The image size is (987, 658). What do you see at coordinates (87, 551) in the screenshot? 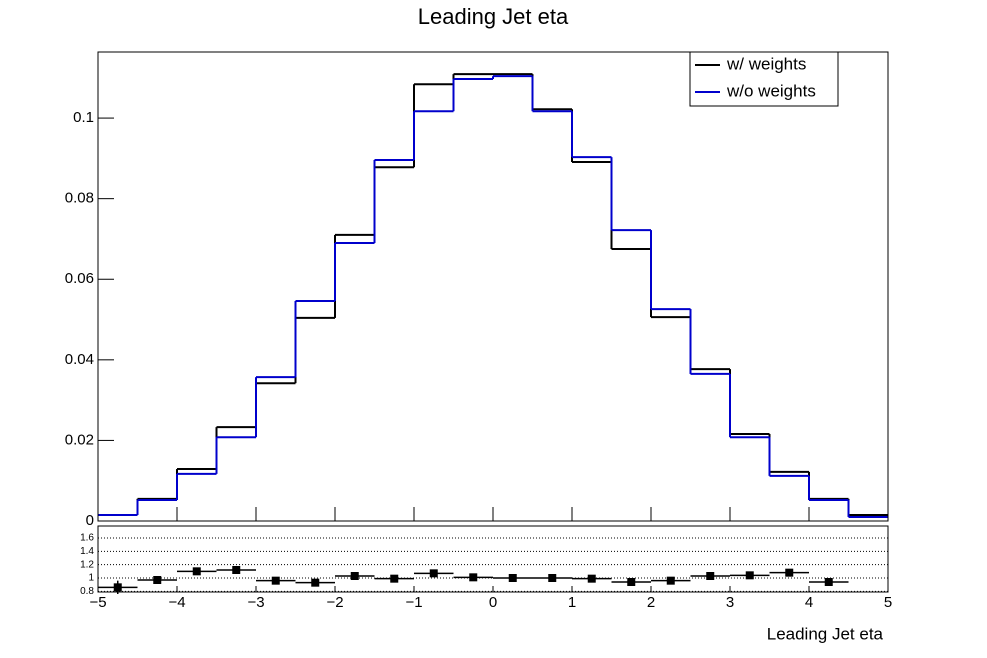
I see `y-tick-label: 1.4` at bounding box center [87, 551].